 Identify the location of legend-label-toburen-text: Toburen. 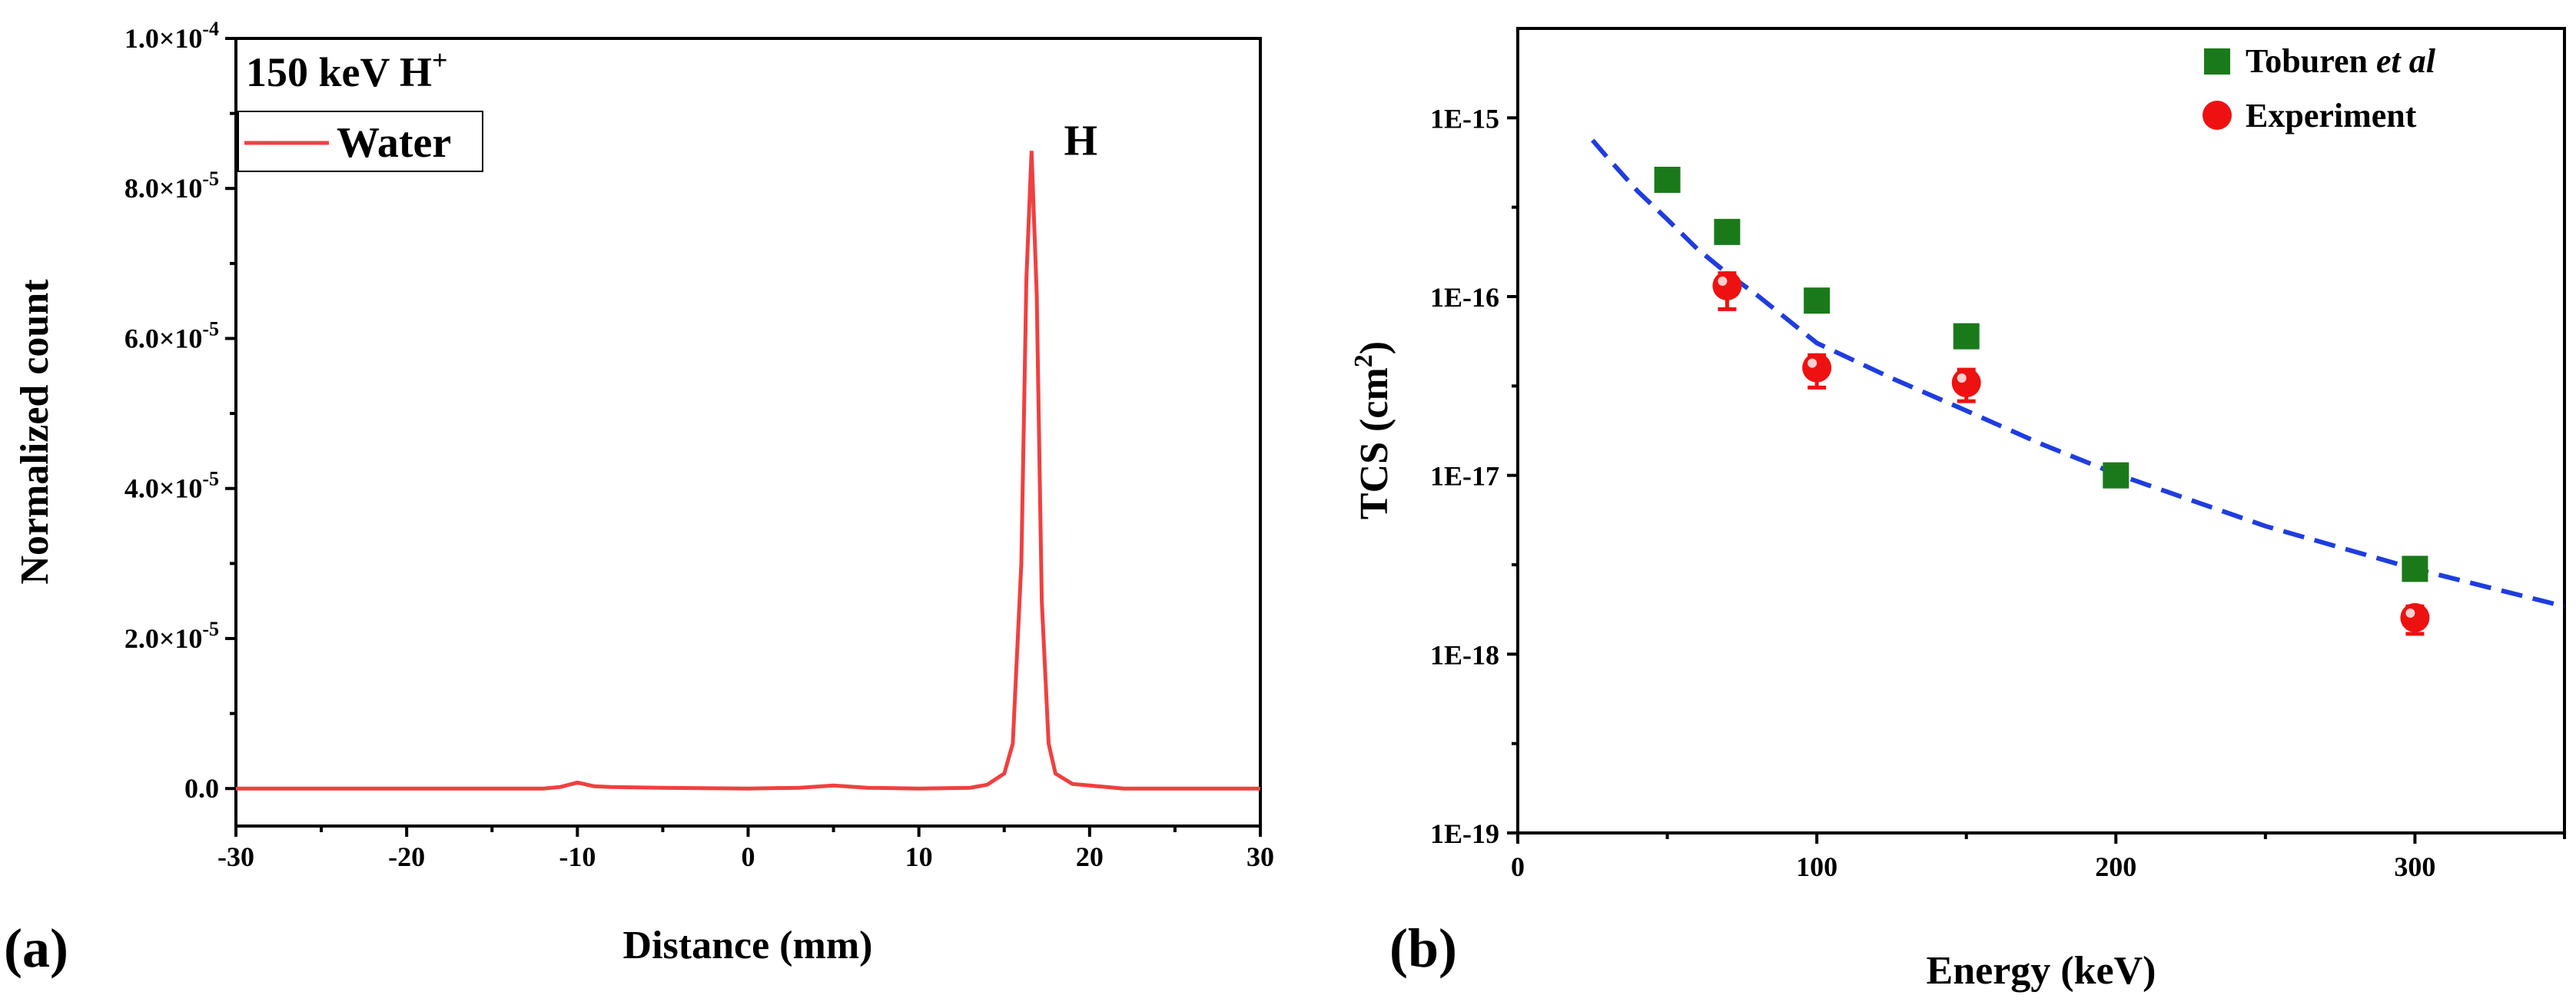
(2311, 61).